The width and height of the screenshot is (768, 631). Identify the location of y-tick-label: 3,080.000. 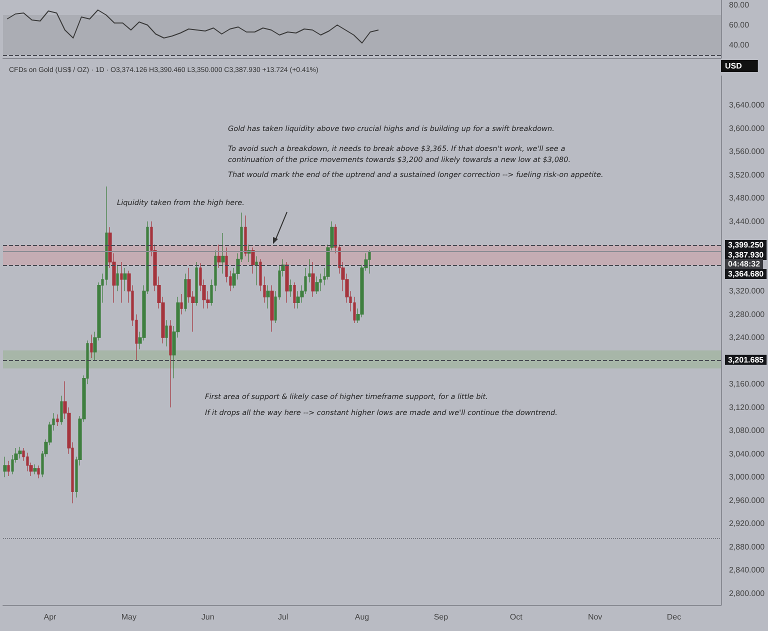
(747, 431).